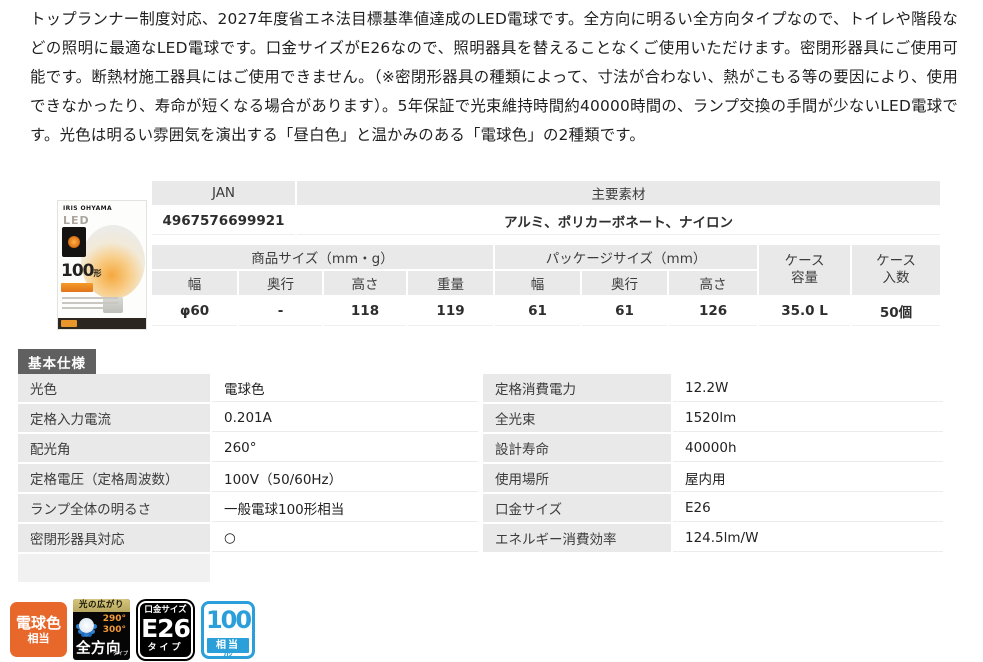 The width and height of the screenshot is (983, 662). Describe the element at coordinates (323, 257) in the screenshot. I see `product-size-header: 商品サイズ（mm・g）` at that location.